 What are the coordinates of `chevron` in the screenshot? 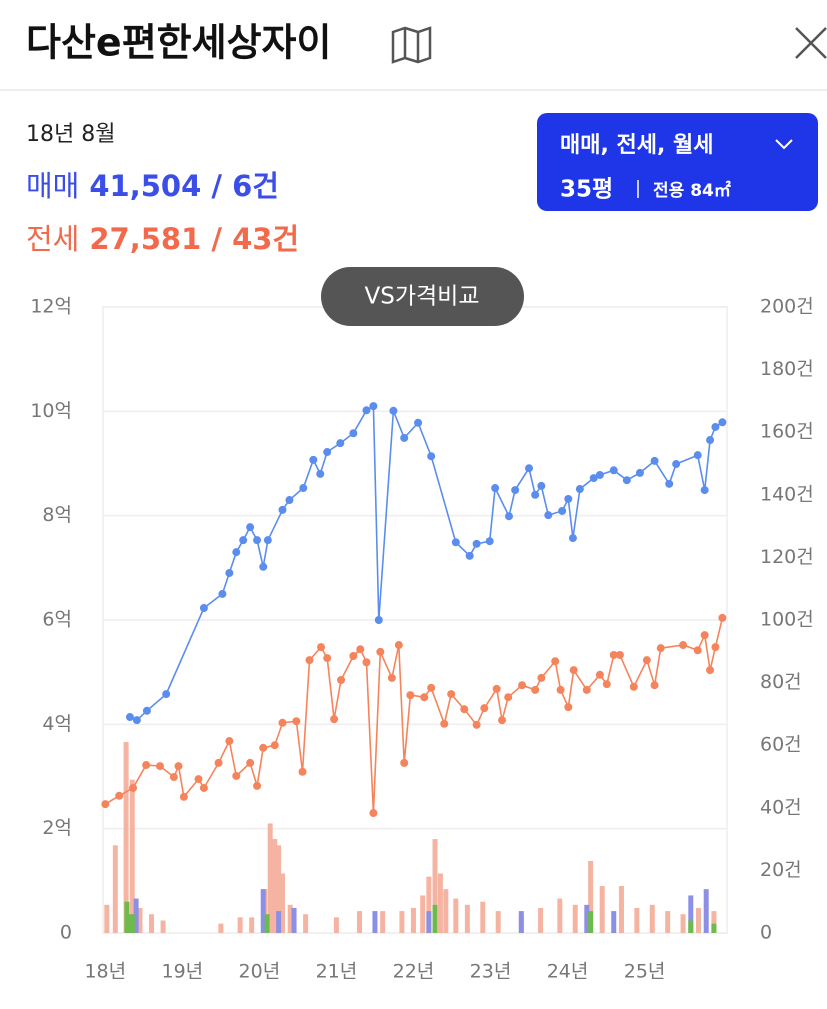 It's located at (784, 144).